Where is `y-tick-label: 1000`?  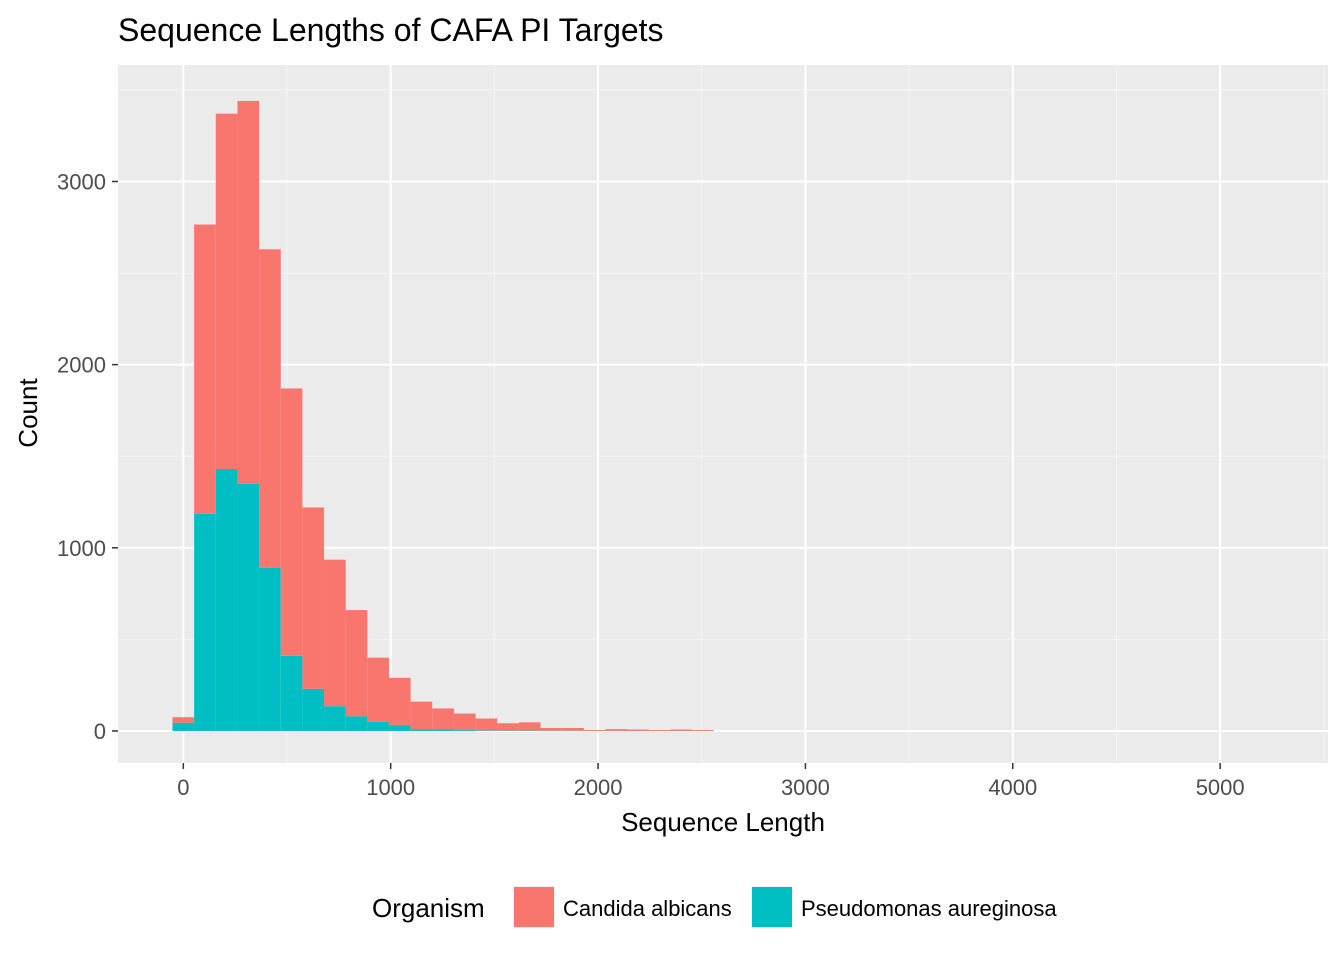
y-tick-label: 1000 is located at coordinates (81, 548).